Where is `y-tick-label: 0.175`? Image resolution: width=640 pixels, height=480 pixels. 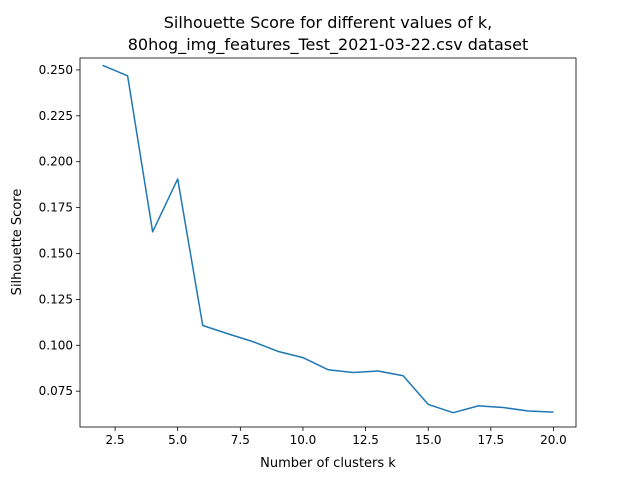 y-tick-label: 0.175 is located at coordinates (56, 208).